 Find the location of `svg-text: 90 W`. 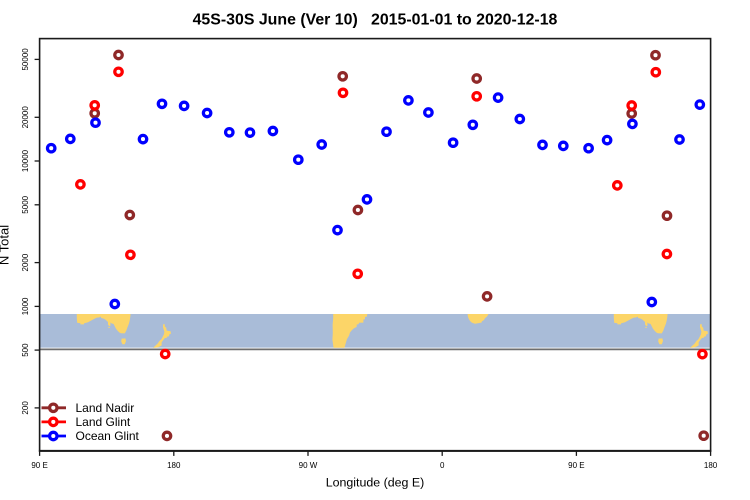

svg-text: 90 W is located at coordinates (308, 465).